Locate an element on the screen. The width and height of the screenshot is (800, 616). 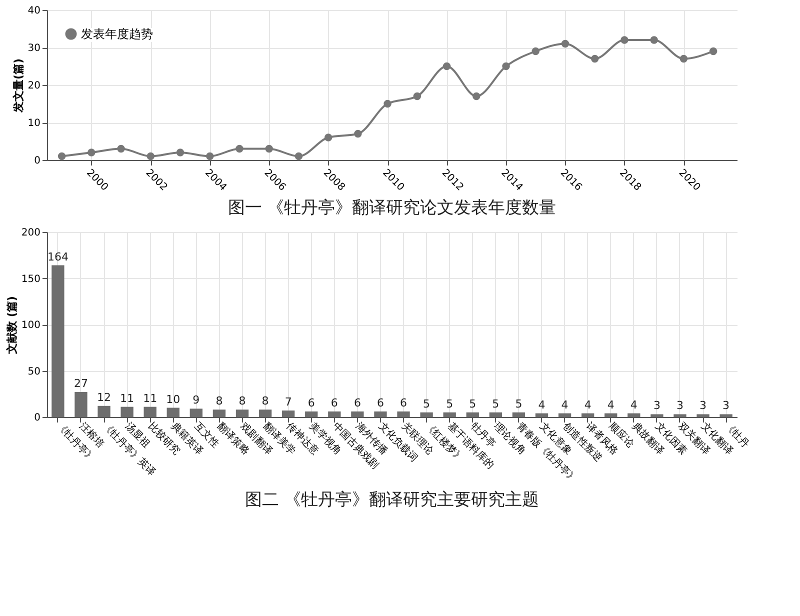
y-tick-label: 100 is located at coordinates (30, 325).